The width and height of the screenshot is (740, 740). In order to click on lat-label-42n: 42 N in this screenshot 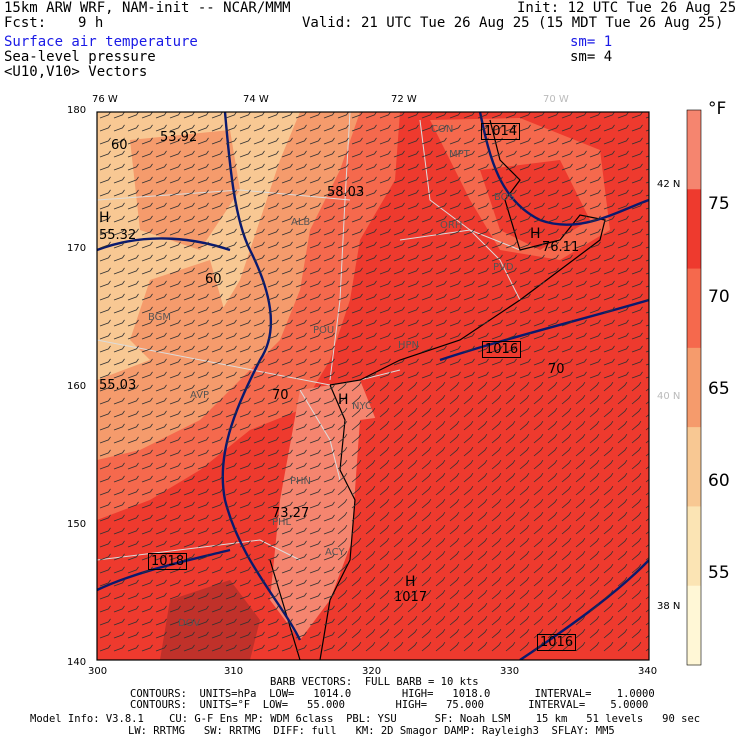, I will do `click(668, 184)`.